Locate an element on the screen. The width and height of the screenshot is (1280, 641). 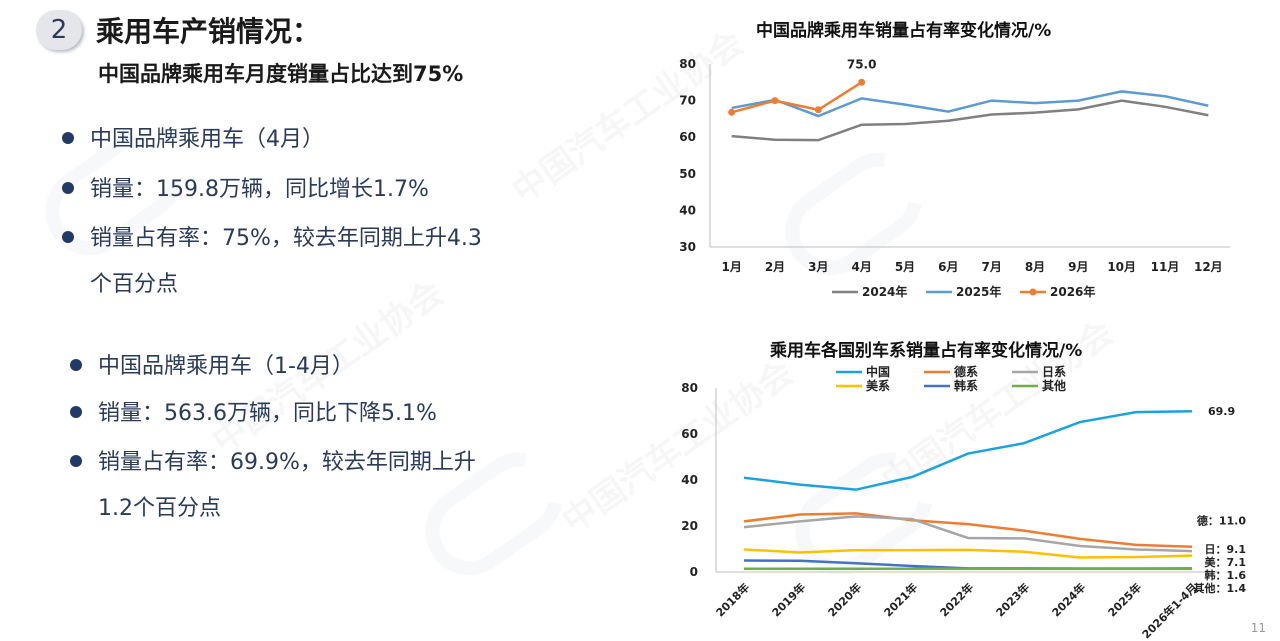
bullet-item: 中国品牌乘用车（1-4月） is located at coordinates (212, 367).